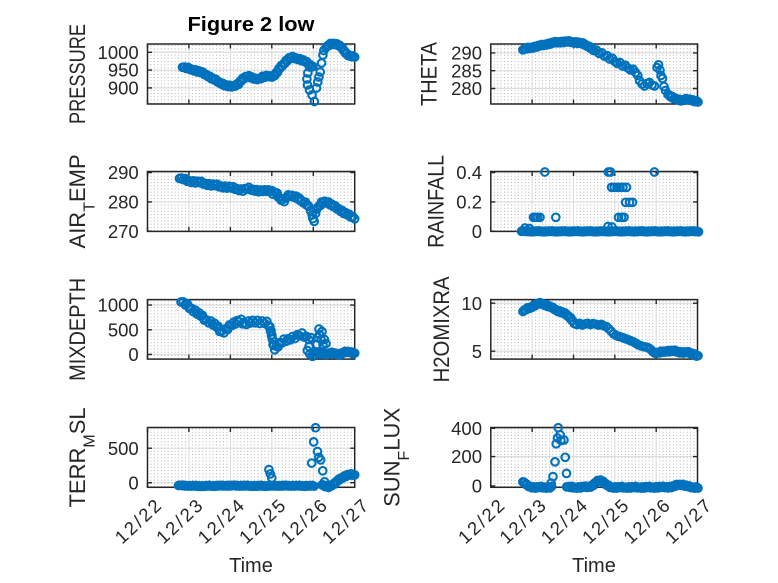 This screenshot has height=583, width=778. I want to click on svg-text: AIRT​EMP, so click(82, 201).